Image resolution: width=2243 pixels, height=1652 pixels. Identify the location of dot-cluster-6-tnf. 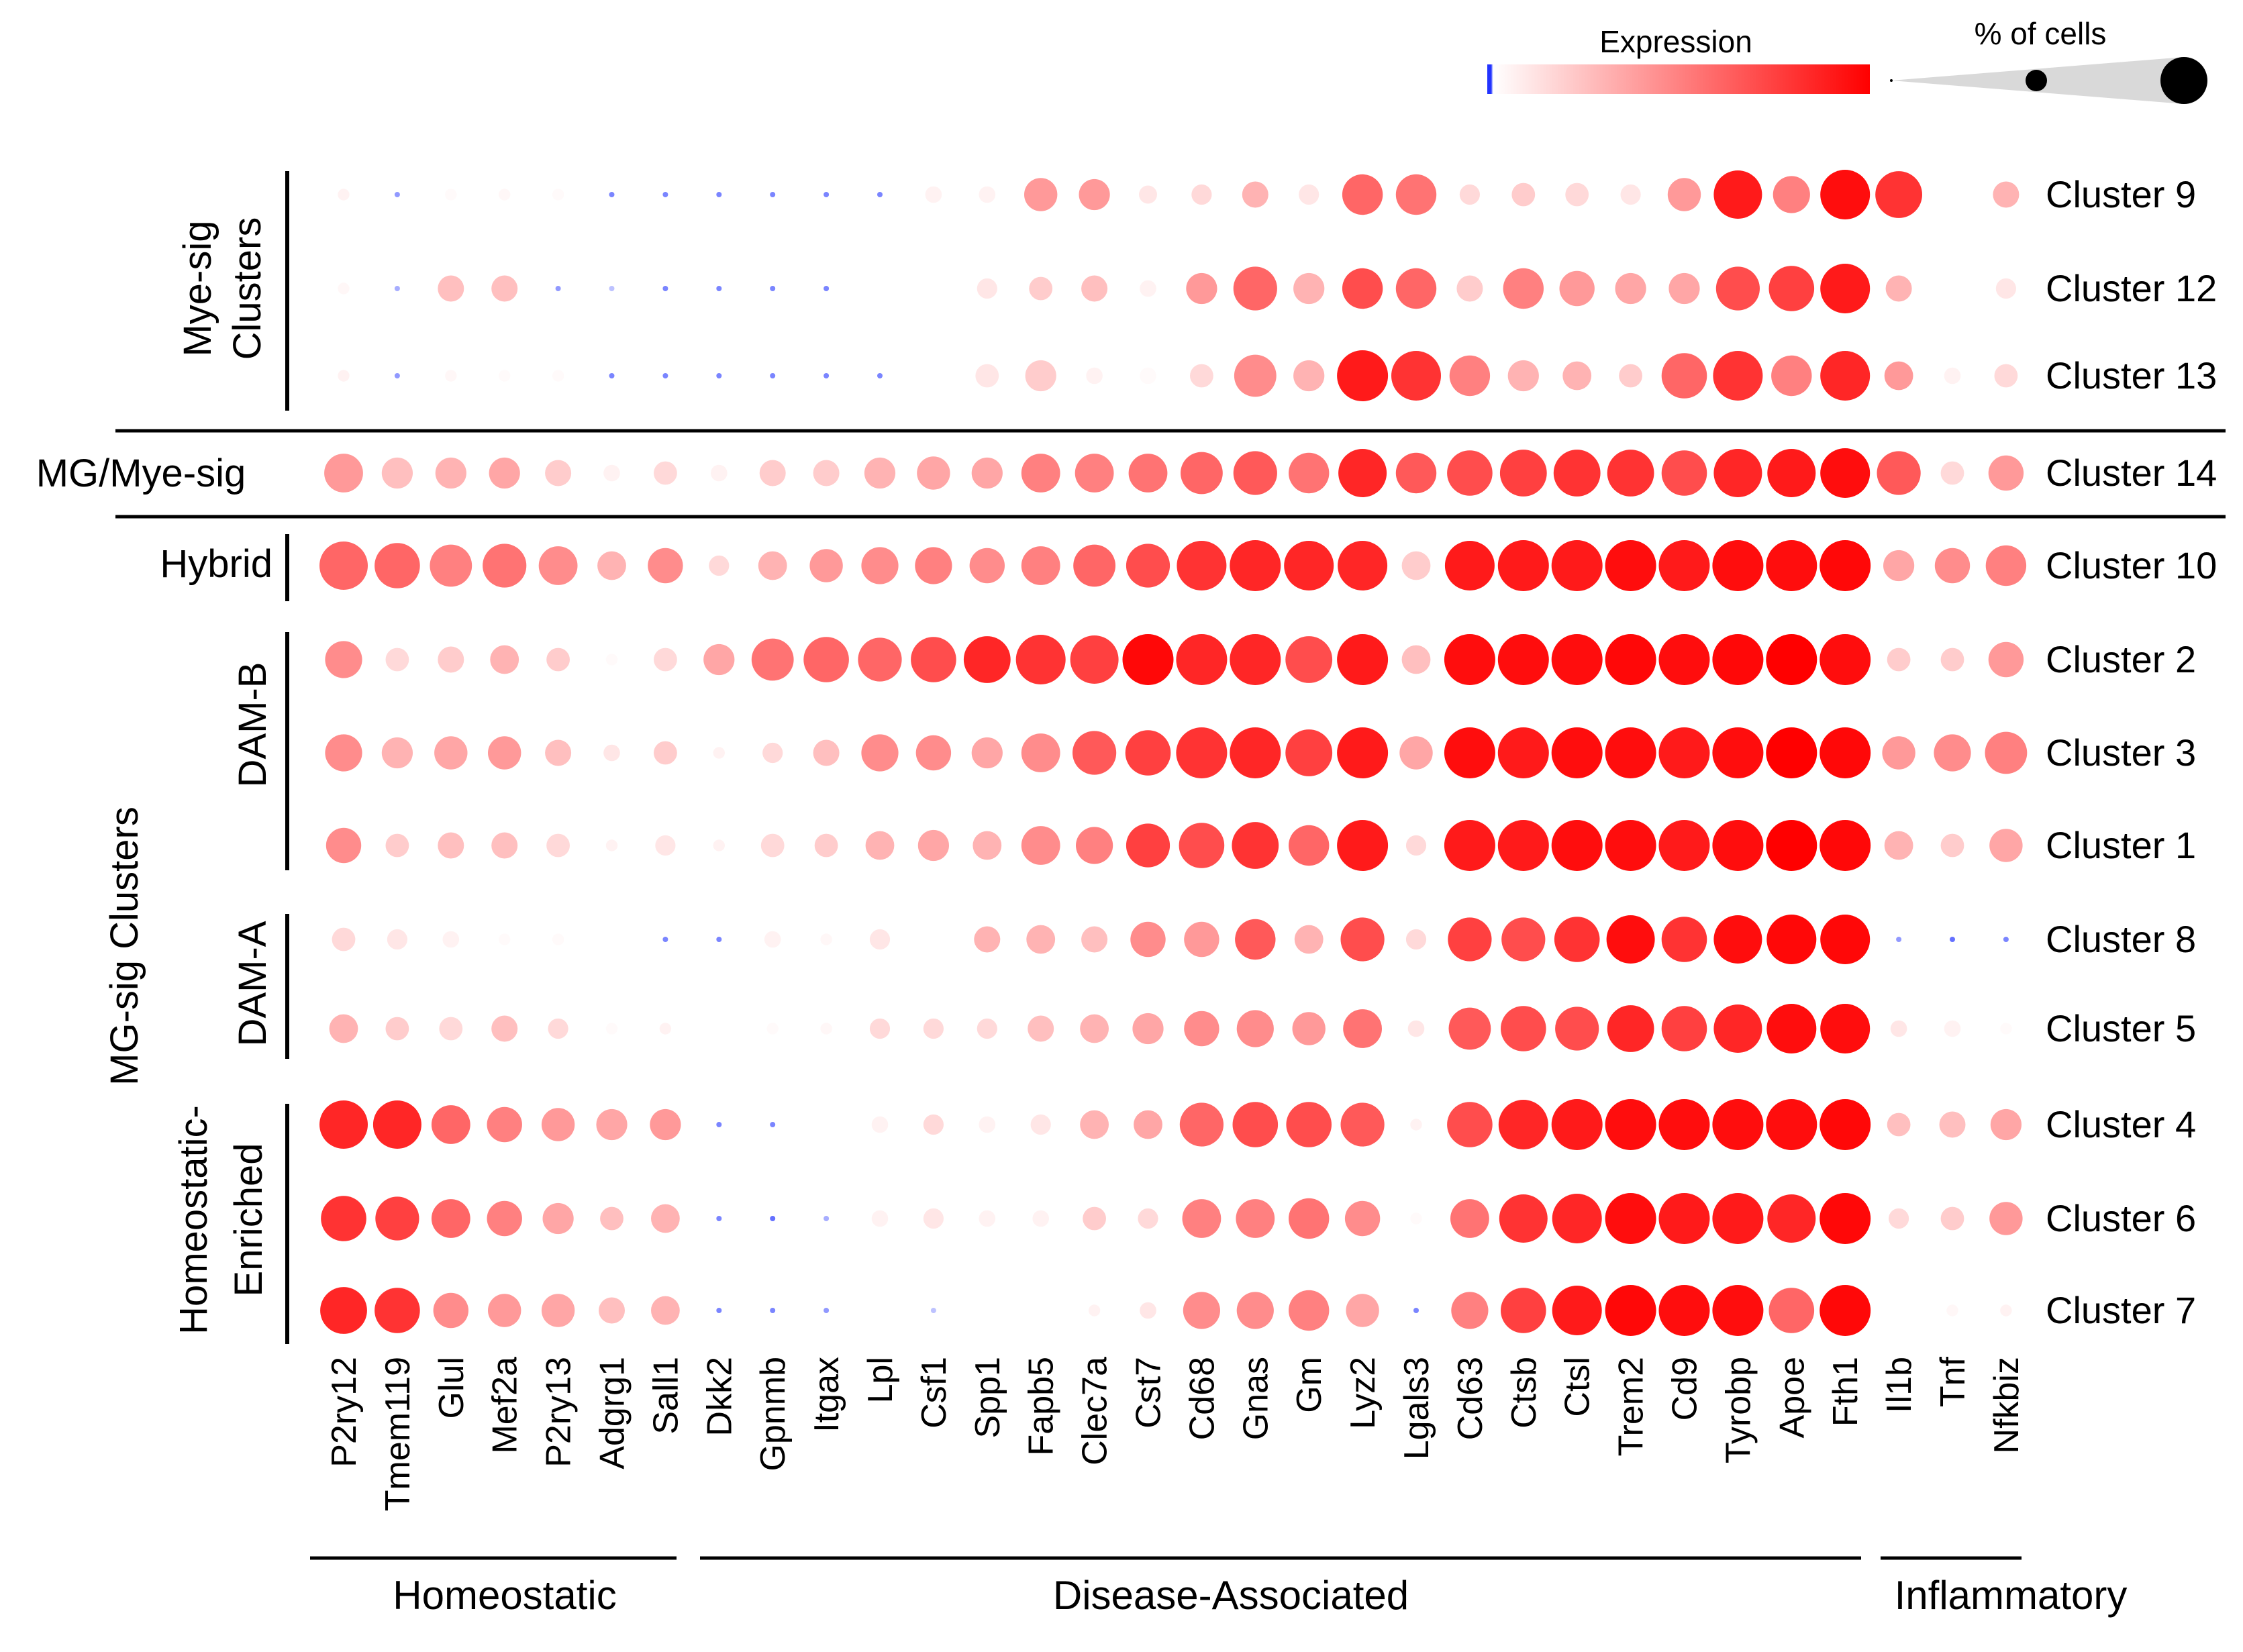
(1952, 1218).